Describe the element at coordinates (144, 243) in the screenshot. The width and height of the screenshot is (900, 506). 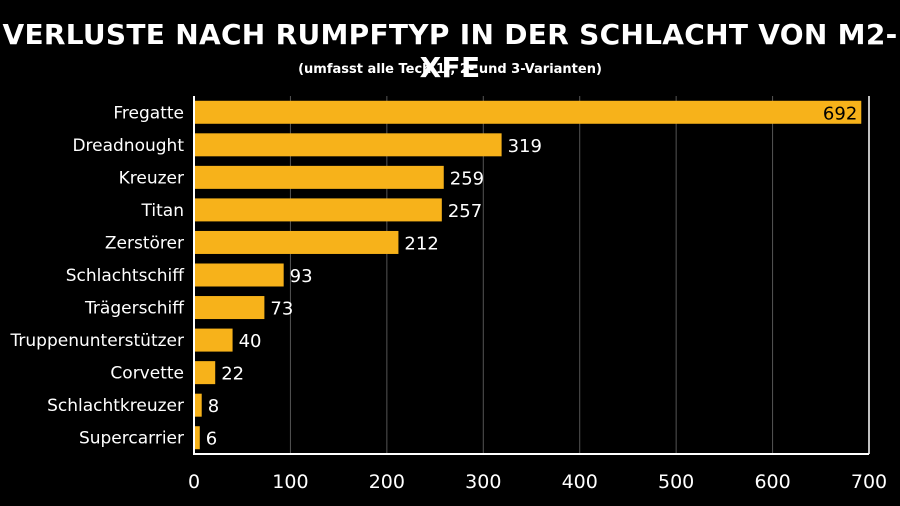
I see `category-label: Zerstörer` at that location.